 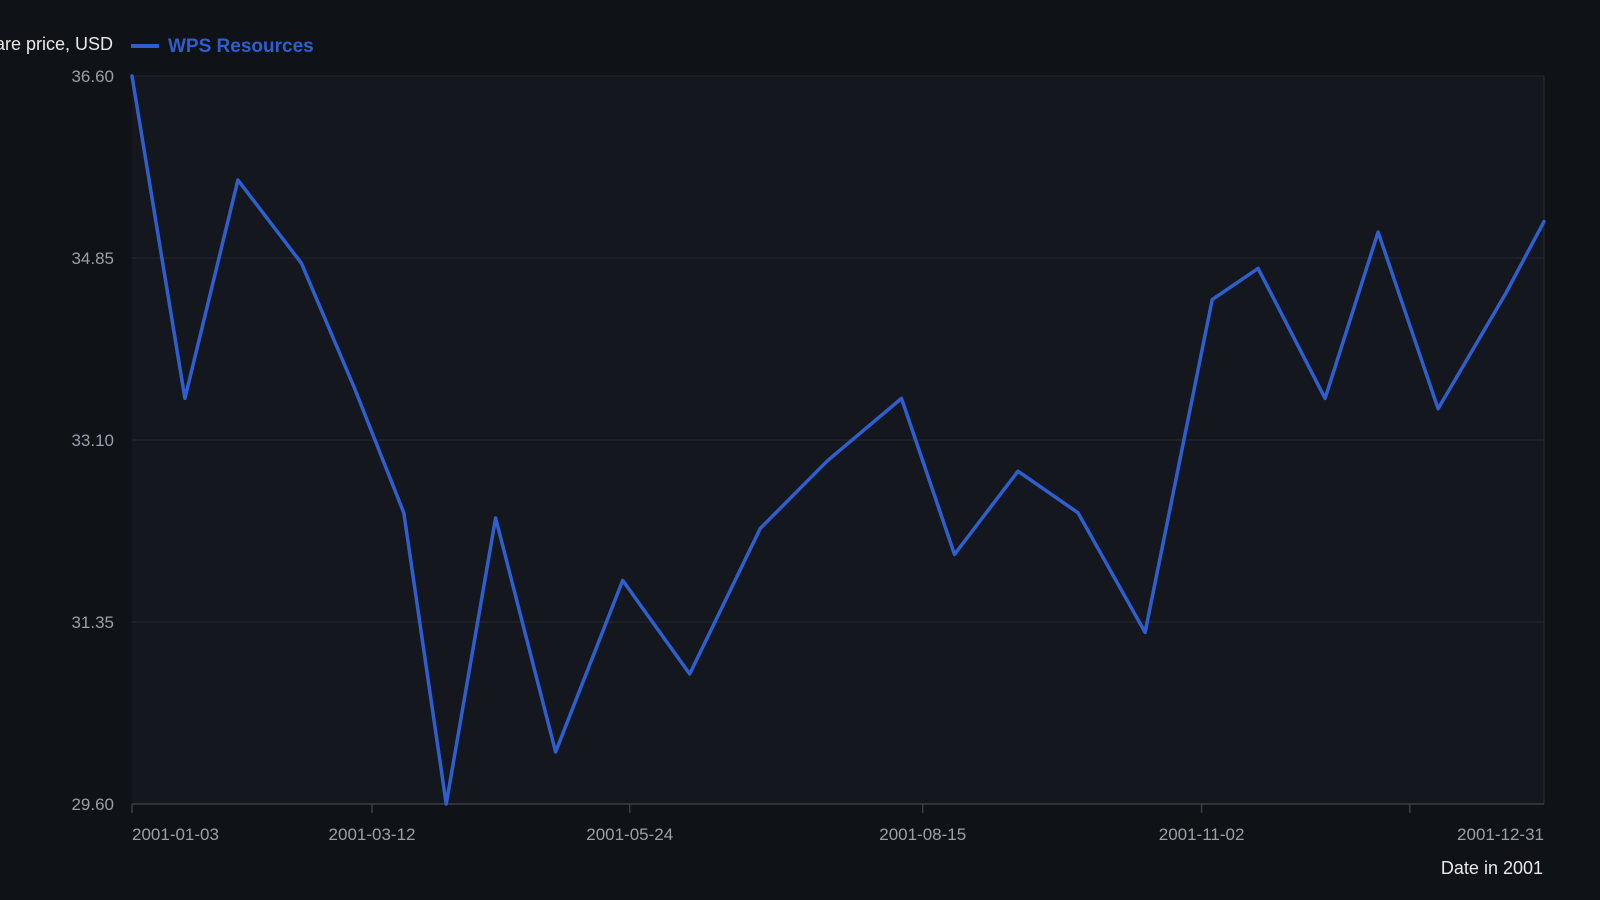 I want to click on y-tick-label: 31.35, so click(x=92, y=622).